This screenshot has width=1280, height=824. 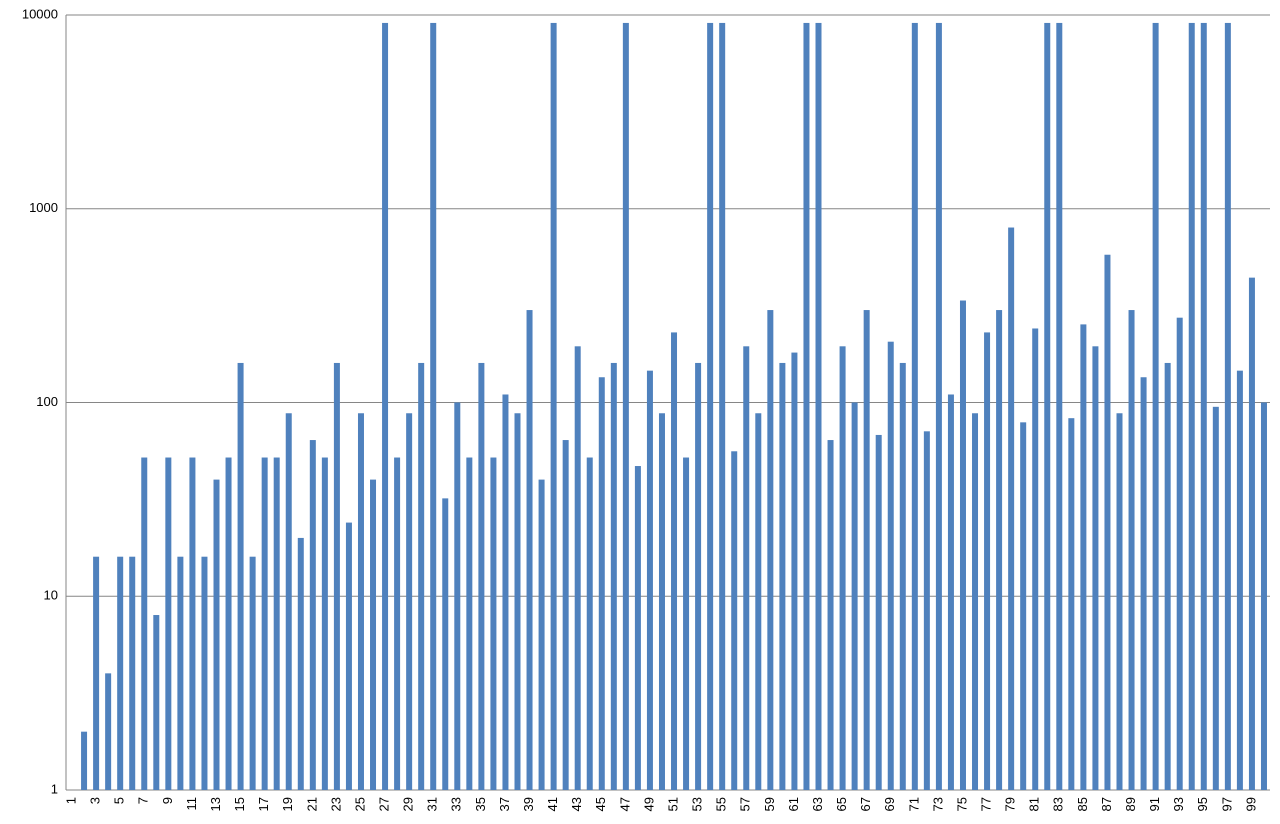 I want to click on x-tick-label: 47, so click(x=624, y=804).